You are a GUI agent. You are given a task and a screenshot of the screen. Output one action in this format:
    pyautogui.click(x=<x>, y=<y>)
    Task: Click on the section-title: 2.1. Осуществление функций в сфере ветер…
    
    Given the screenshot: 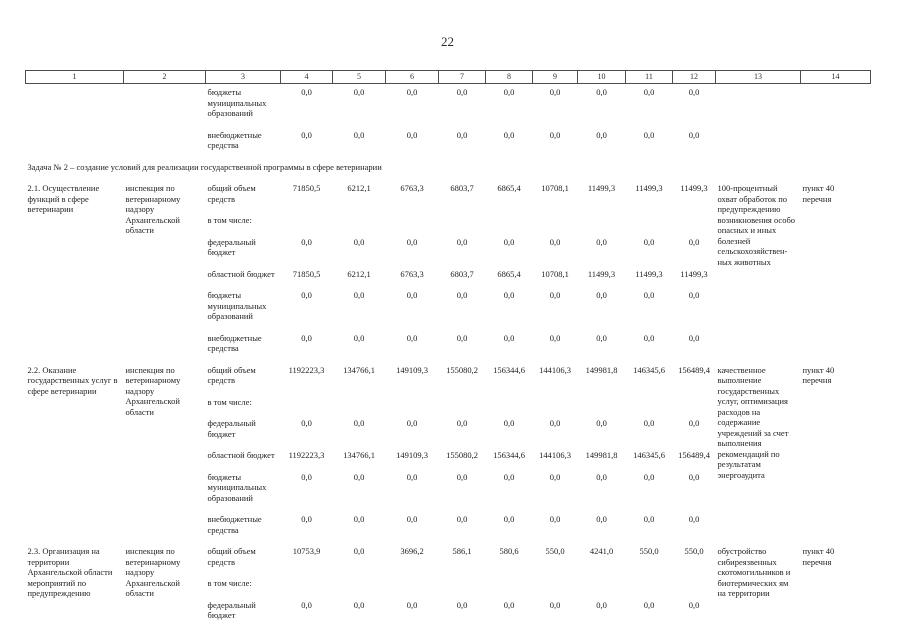 What is the action you would take?
    pyautogui.click(x=63, y=198)
    